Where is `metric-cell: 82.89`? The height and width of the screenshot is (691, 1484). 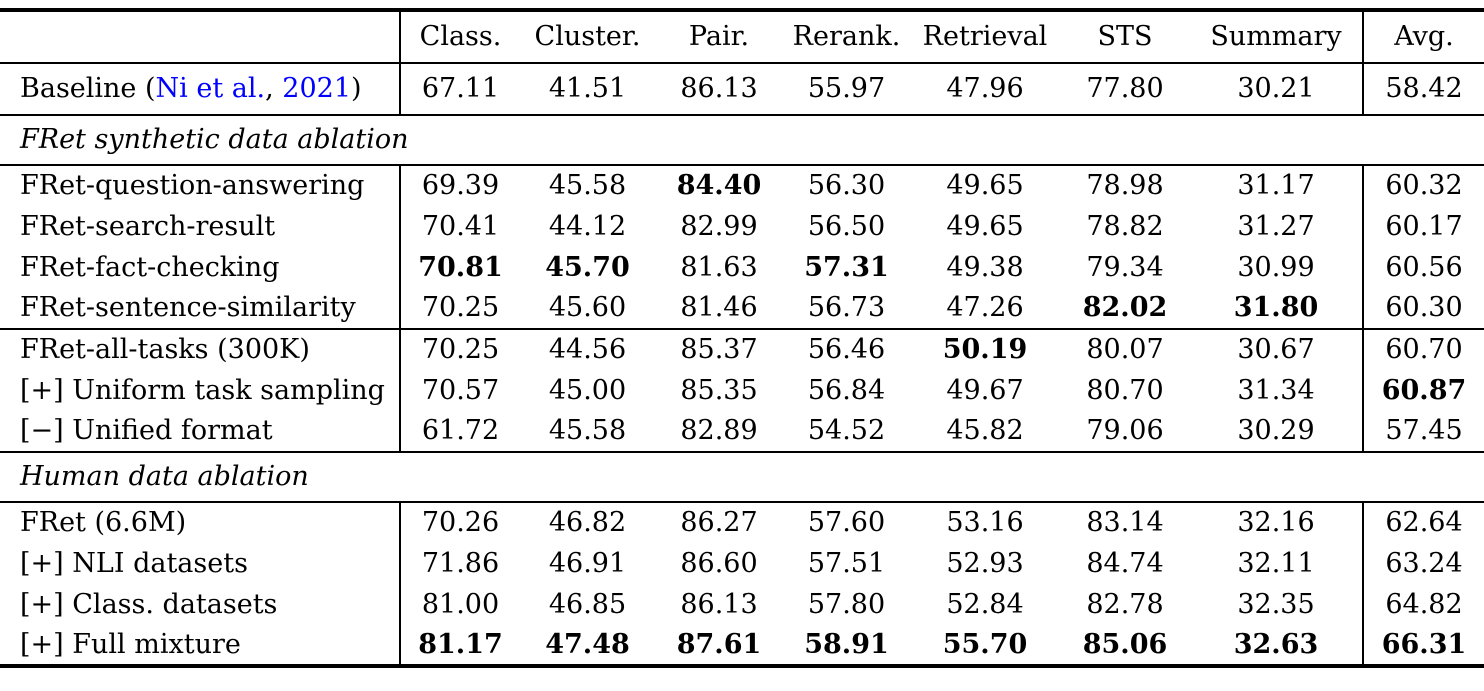 metric-cell: 82.89 is located at coordinates (719, 430).